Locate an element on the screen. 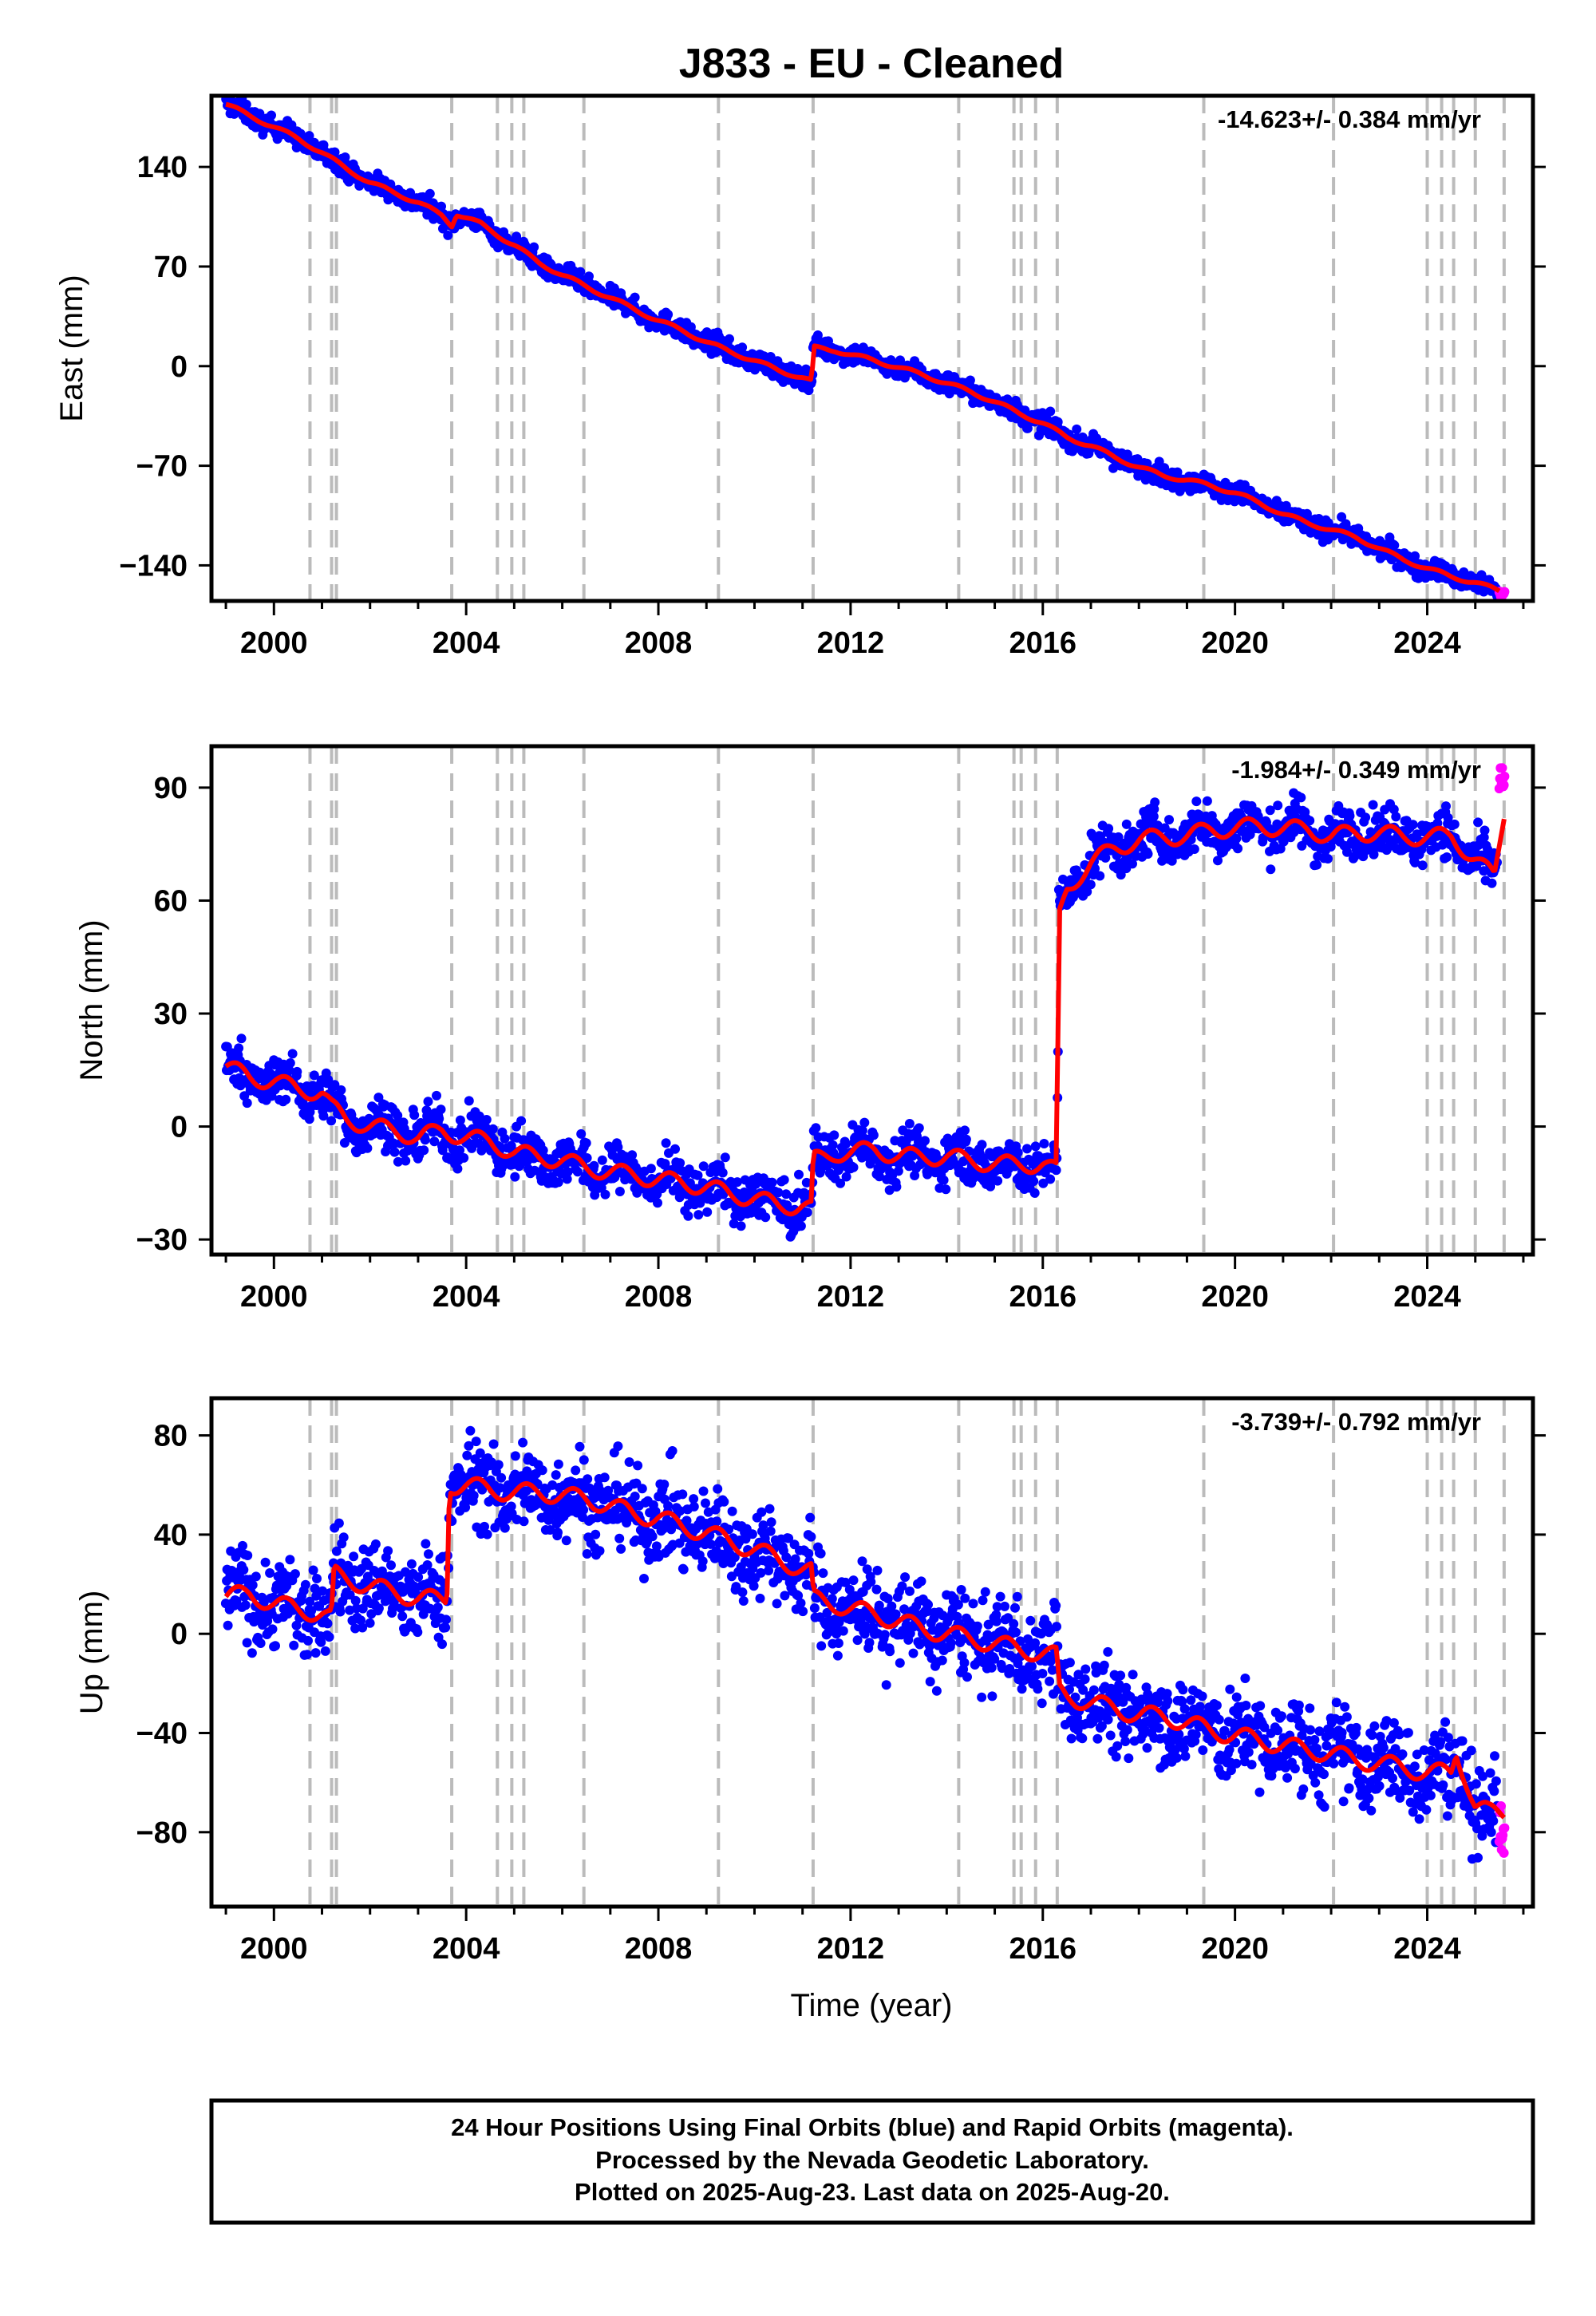 The width and height of the screenshot is (1596, 2316). y-tick-label: −70 is located at coordinates (162, 467).